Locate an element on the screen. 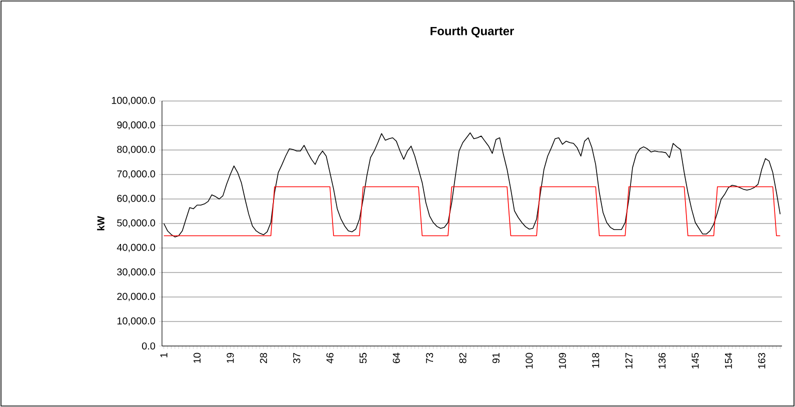 The image size is (795, 407). y-tick-label: 40,000.0 is located at coordinates (136, 248).